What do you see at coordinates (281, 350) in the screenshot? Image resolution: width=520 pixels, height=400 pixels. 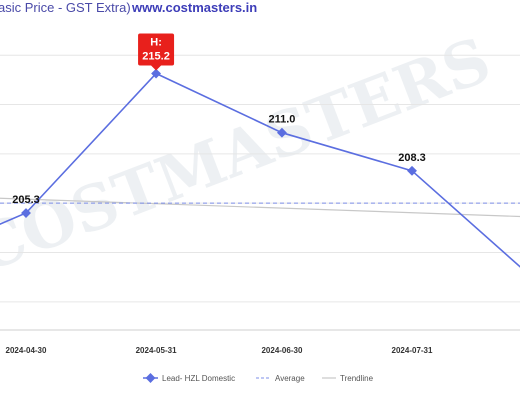 I see `x-tick-label: 2024-06-30` at bounding box center [281, 350].